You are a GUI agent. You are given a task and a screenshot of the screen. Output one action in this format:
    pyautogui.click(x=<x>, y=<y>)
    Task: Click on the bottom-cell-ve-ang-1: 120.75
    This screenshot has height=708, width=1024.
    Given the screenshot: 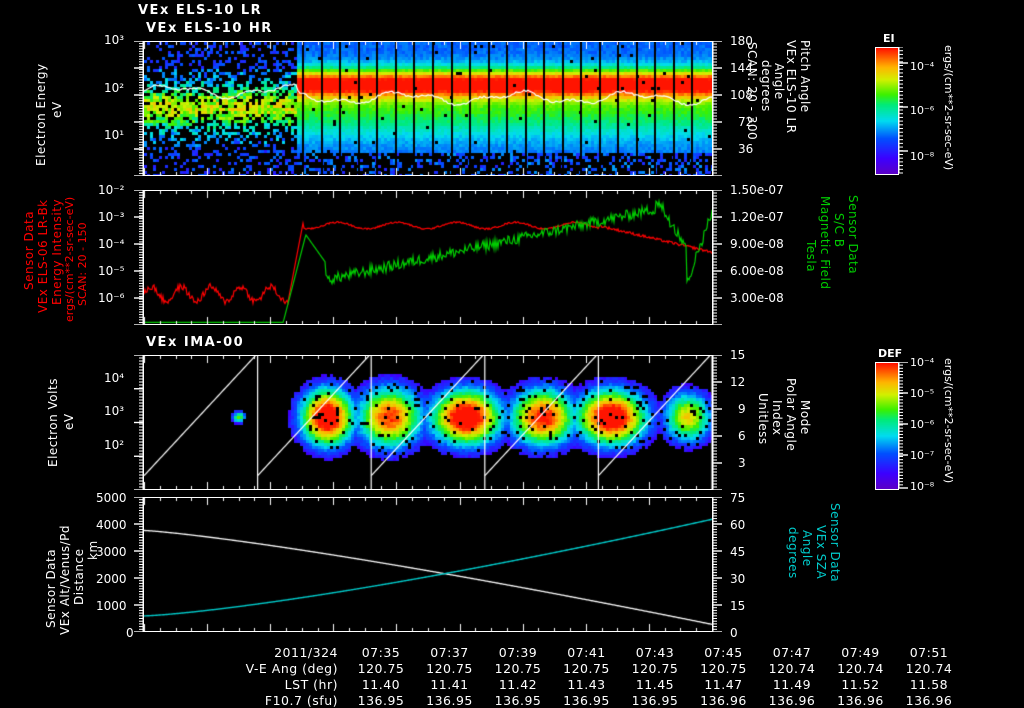 What is the action you would take?
    pyautogui.click(x=449, y=668)
    